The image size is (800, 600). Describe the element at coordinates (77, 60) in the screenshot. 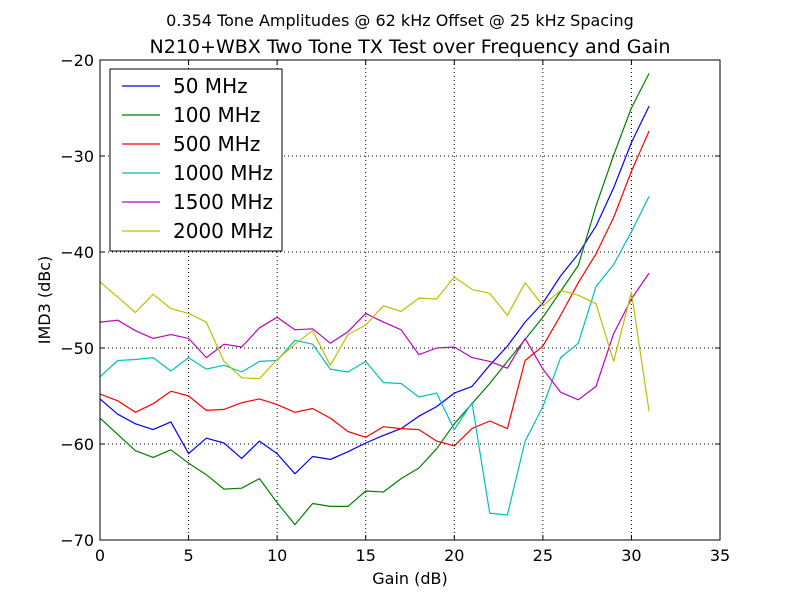

I see `y-tick-label: −20` at that location.